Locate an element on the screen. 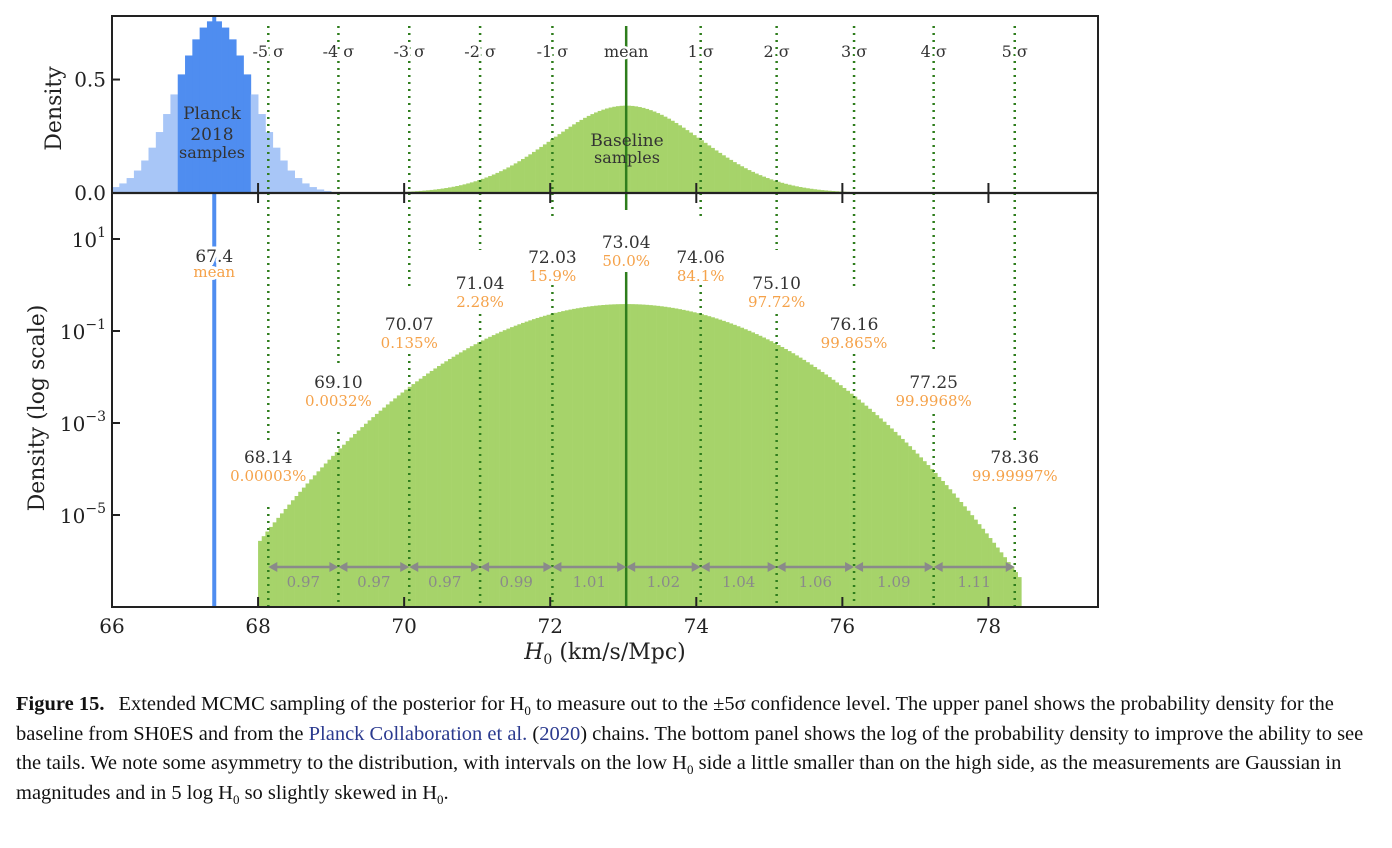 This screenshot has width=1392, height=848. caption-ref-link: Planck Collaboration et al. is located at coordinates (418, 733).